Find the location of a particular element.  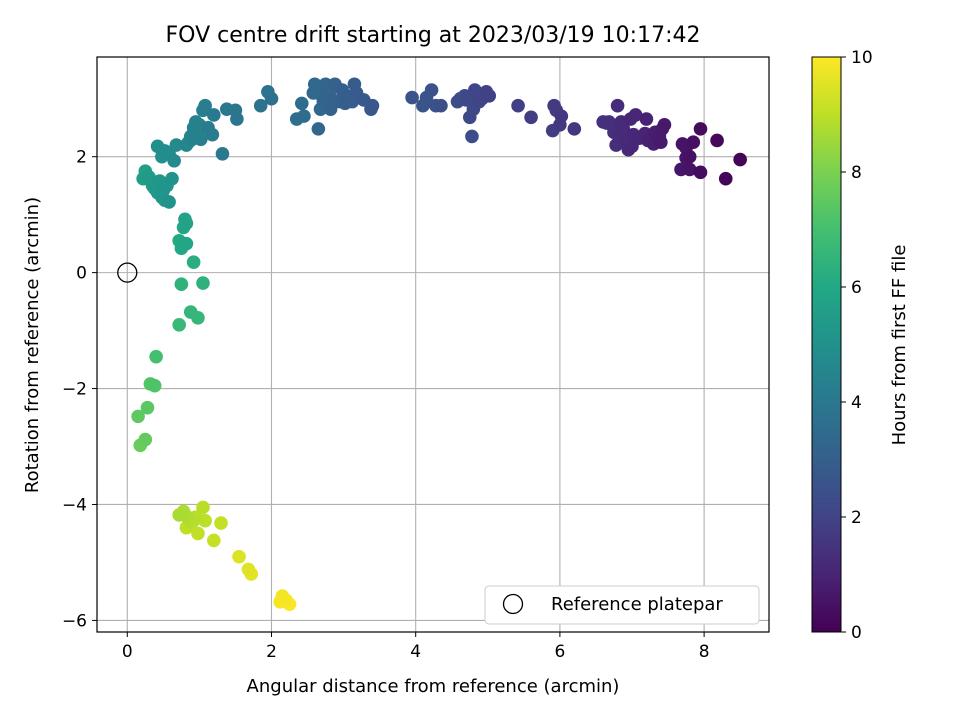

x-tick-label-0: 0 is located at coordinates (127, 652).